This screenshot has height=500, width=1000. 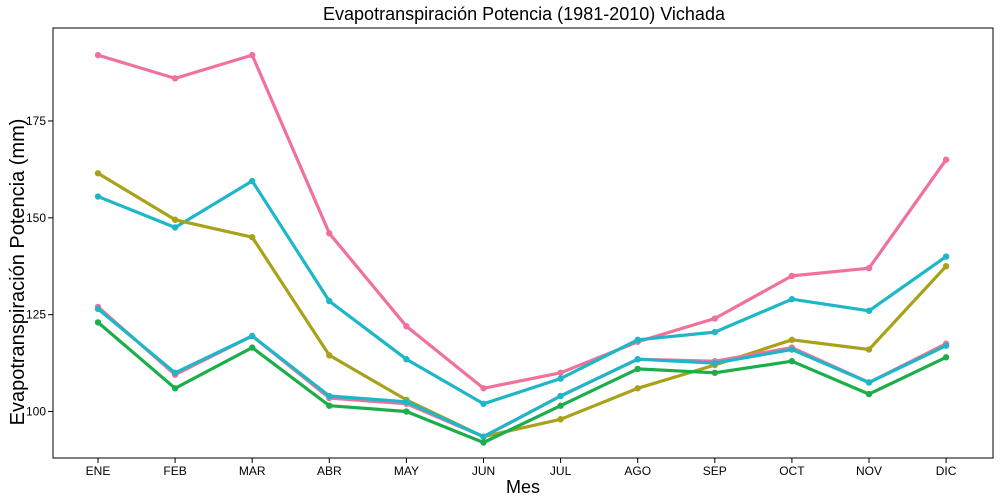 I want to click on x-tick-label: JUL, so click(x=561, y=471).